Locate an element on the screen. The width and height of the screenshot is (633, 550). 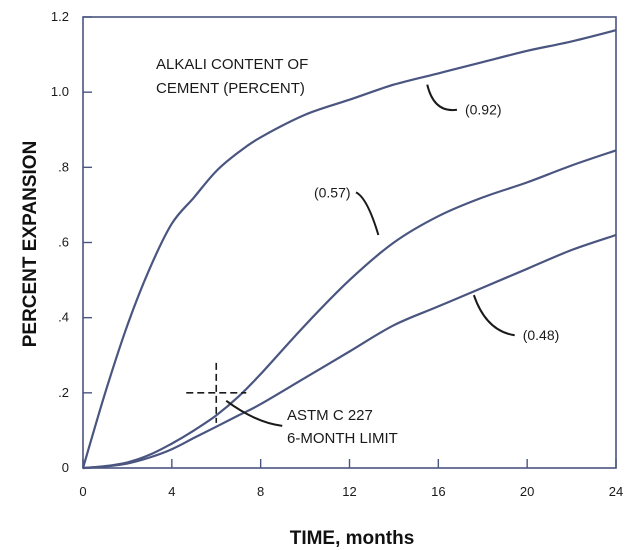
y-tick-label-2: .4 is located at coordinates (63, 317).